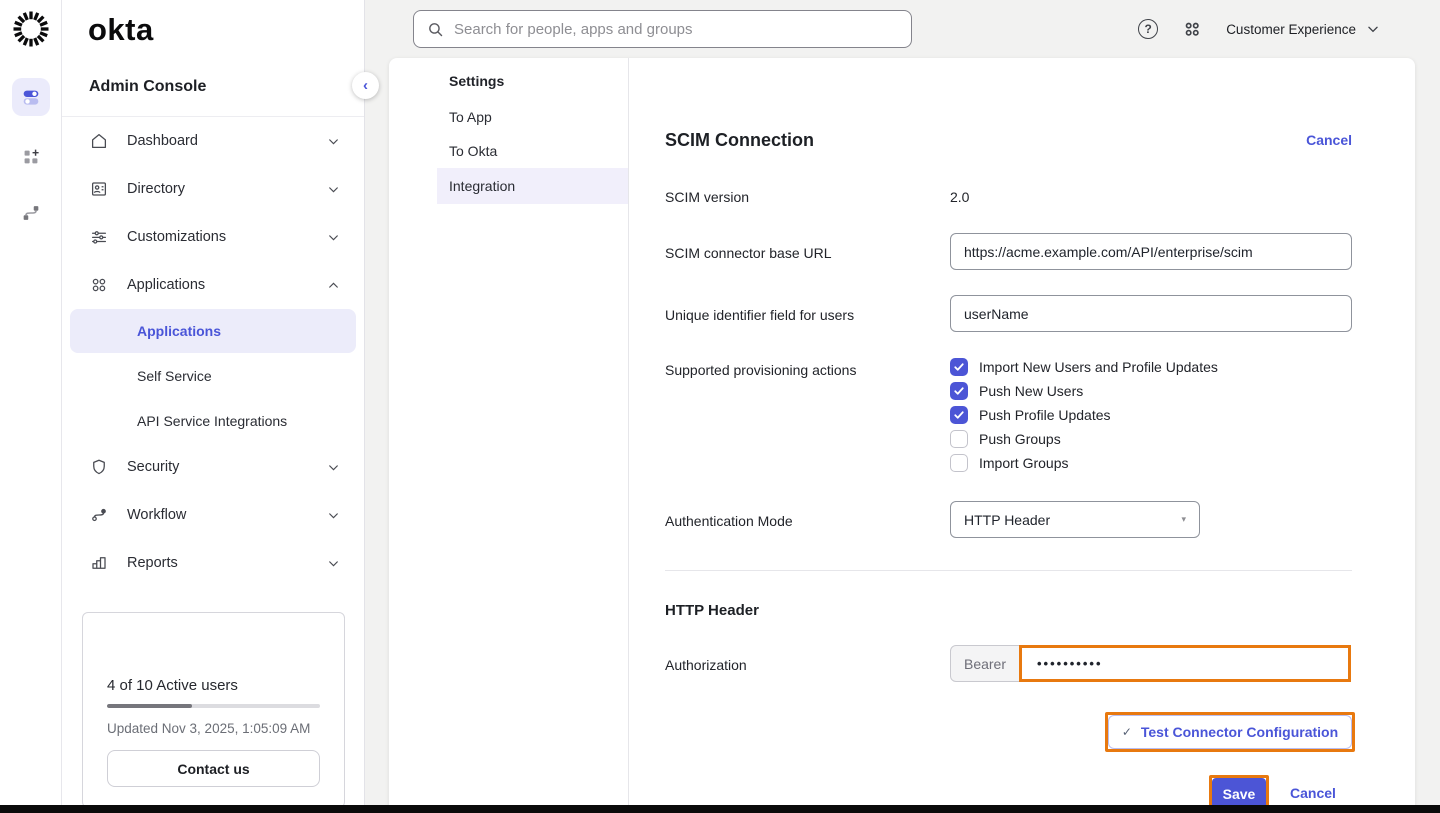 The height and width of the screenshot is (813, 1440). What do you see at coordinates (179, 331) in the screenshot?
I see `sidebar-subitem-label: Applications` at bounding box center [179, 331].